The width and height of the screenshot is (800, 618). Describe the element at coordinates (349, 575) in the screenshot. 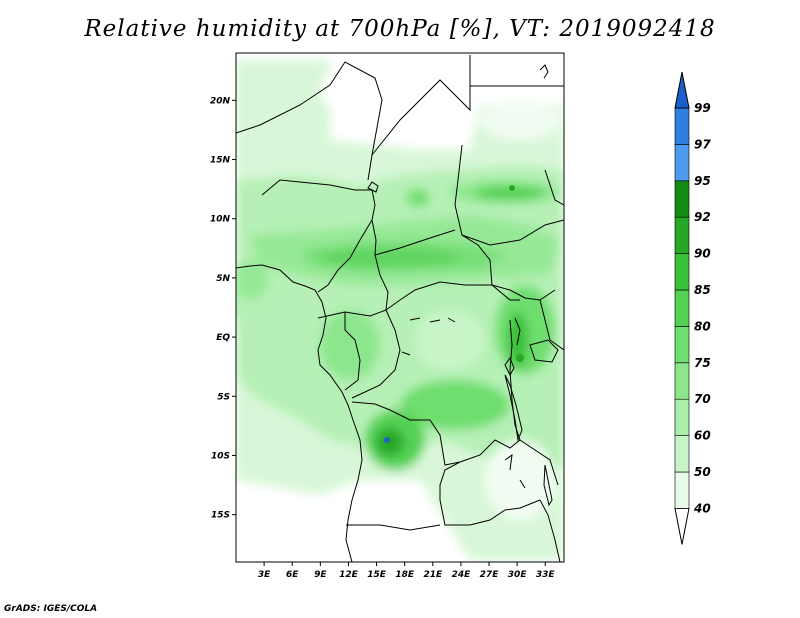

I see `lon-tick-label: 12E` at that location.